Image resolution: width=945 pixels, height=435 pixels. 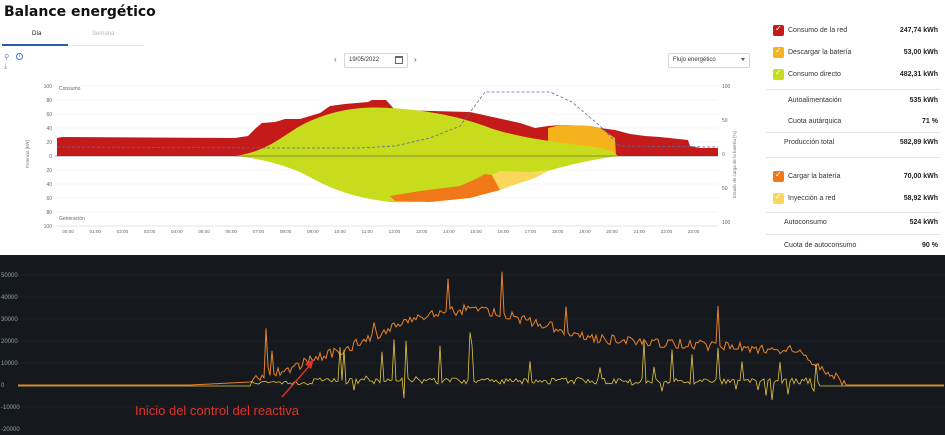 What do you see at coordinates (37, 34) in the screenshot?
I see `tab-day: Día` at bounding box center [37, 34].